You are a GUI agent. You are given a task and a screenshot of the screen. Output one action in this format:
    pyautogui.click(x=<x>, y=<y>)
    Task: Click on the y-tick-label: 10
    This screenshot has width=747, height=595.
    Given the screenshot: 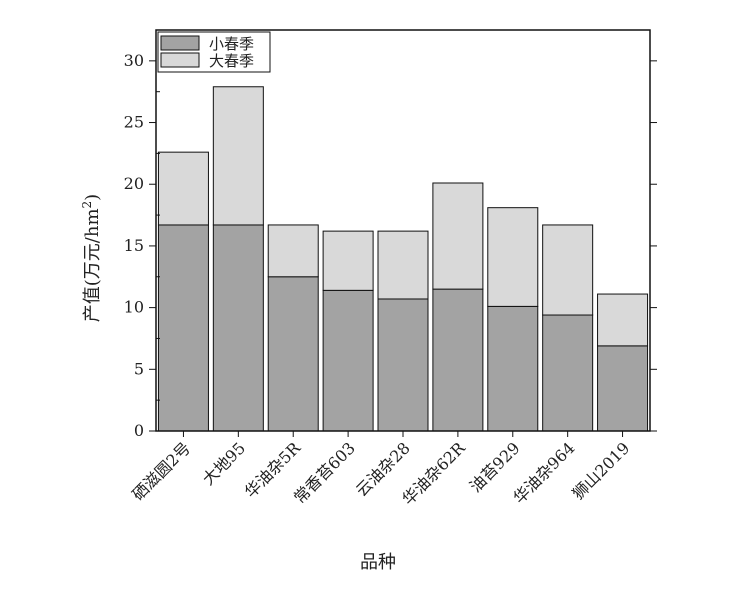 What is the action you would take?
    pyautogui.click(x=134, y=307)
    